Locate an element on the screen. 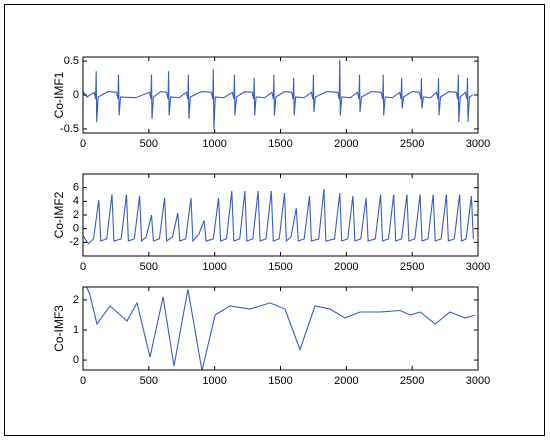  y-tick-label: -2 is located at coordinates (74, 242).